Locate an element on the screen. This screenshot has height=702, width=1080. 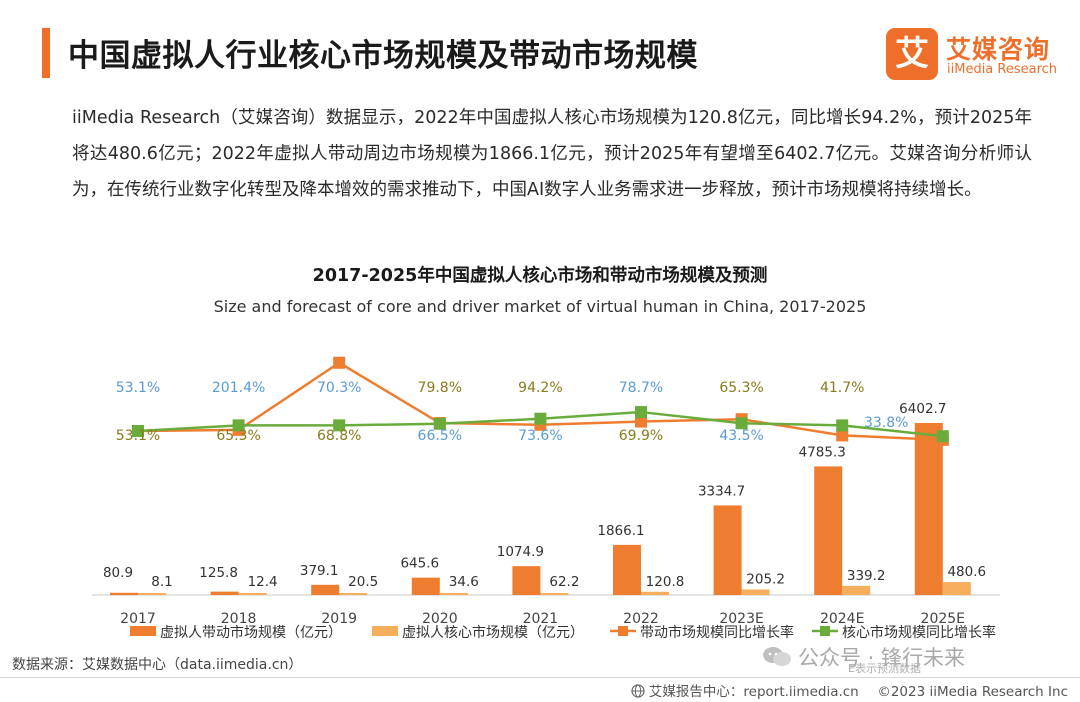
legend-label-1: 虚拟人核心市场规模（亿元） is located at coordinates (493, 632).